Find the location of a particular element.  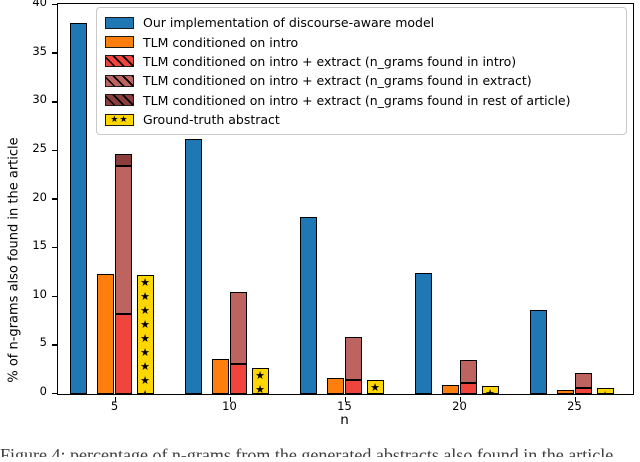

legend-label: TLM conditioned on intro is located at coordinates (221, 42).